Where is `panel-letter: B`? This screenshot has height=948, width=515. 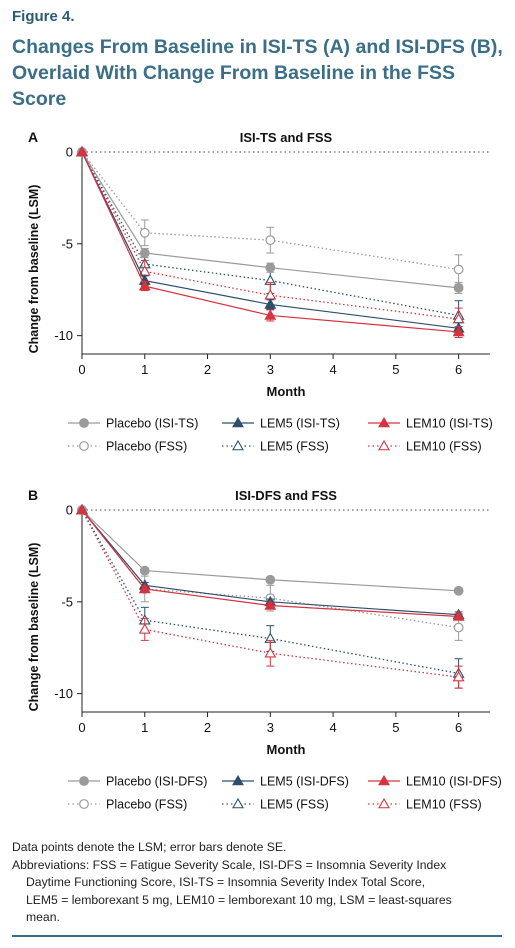 panel-letter: B is located at coordinates (33, 495).